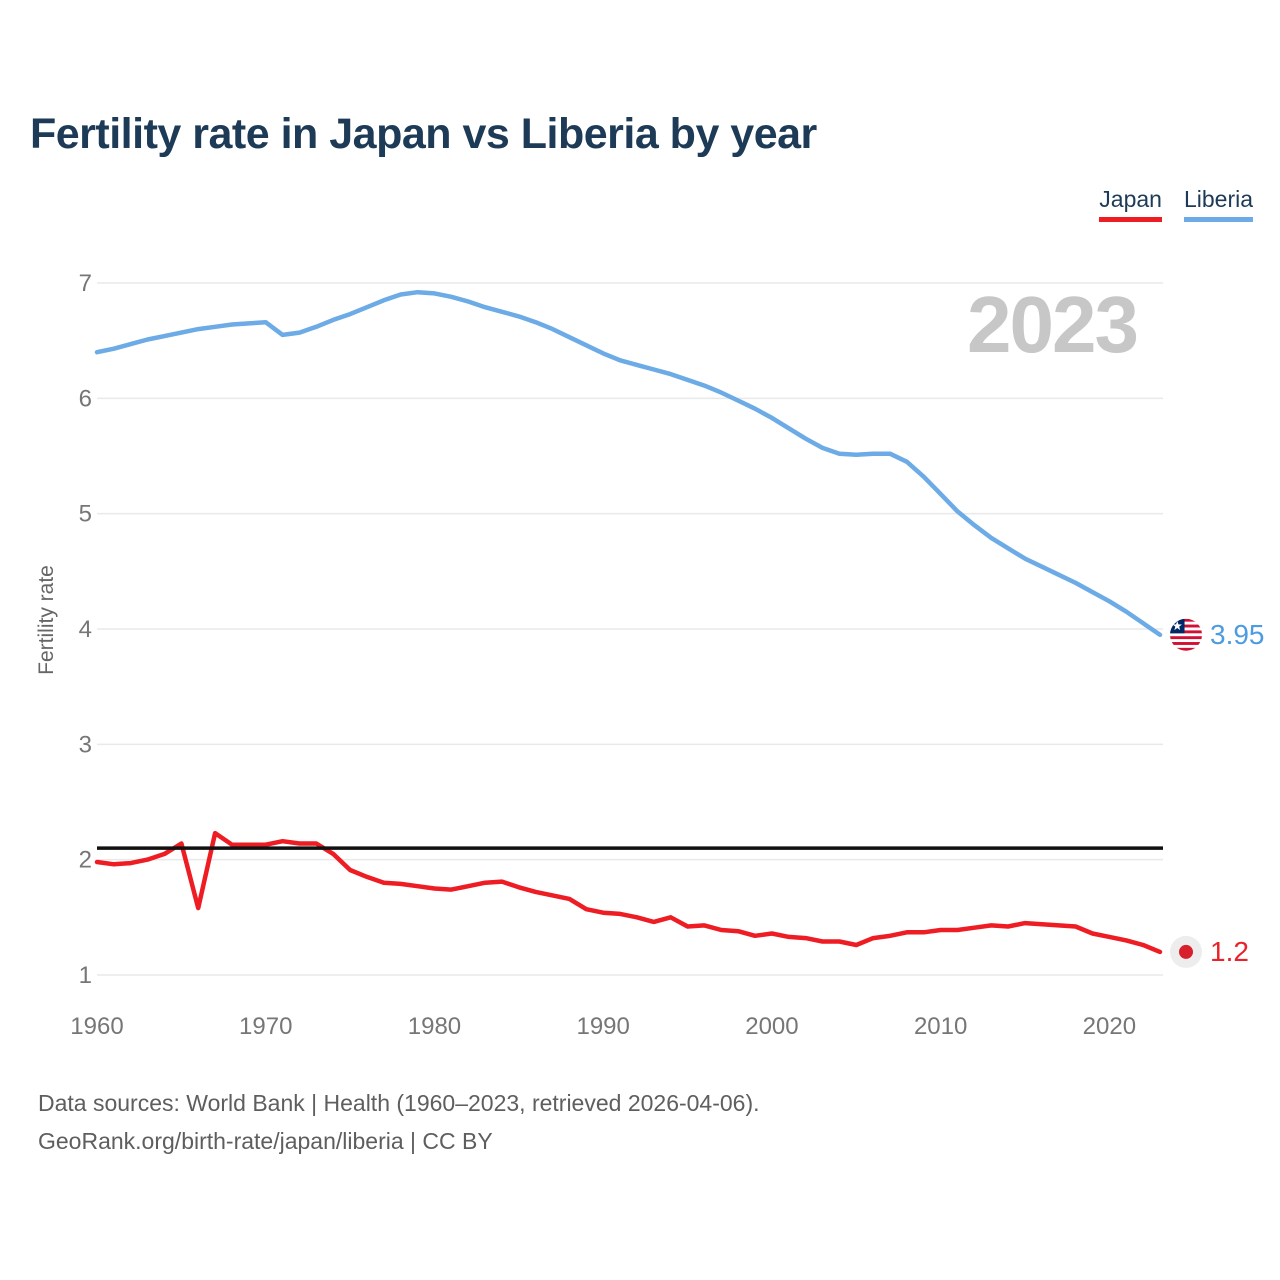 The height and width of the screenshot is (1280, 1280). Describe the element at coordinates (85, 629) in the screenshot. I see `y-tick-label-4: 4` at that location.